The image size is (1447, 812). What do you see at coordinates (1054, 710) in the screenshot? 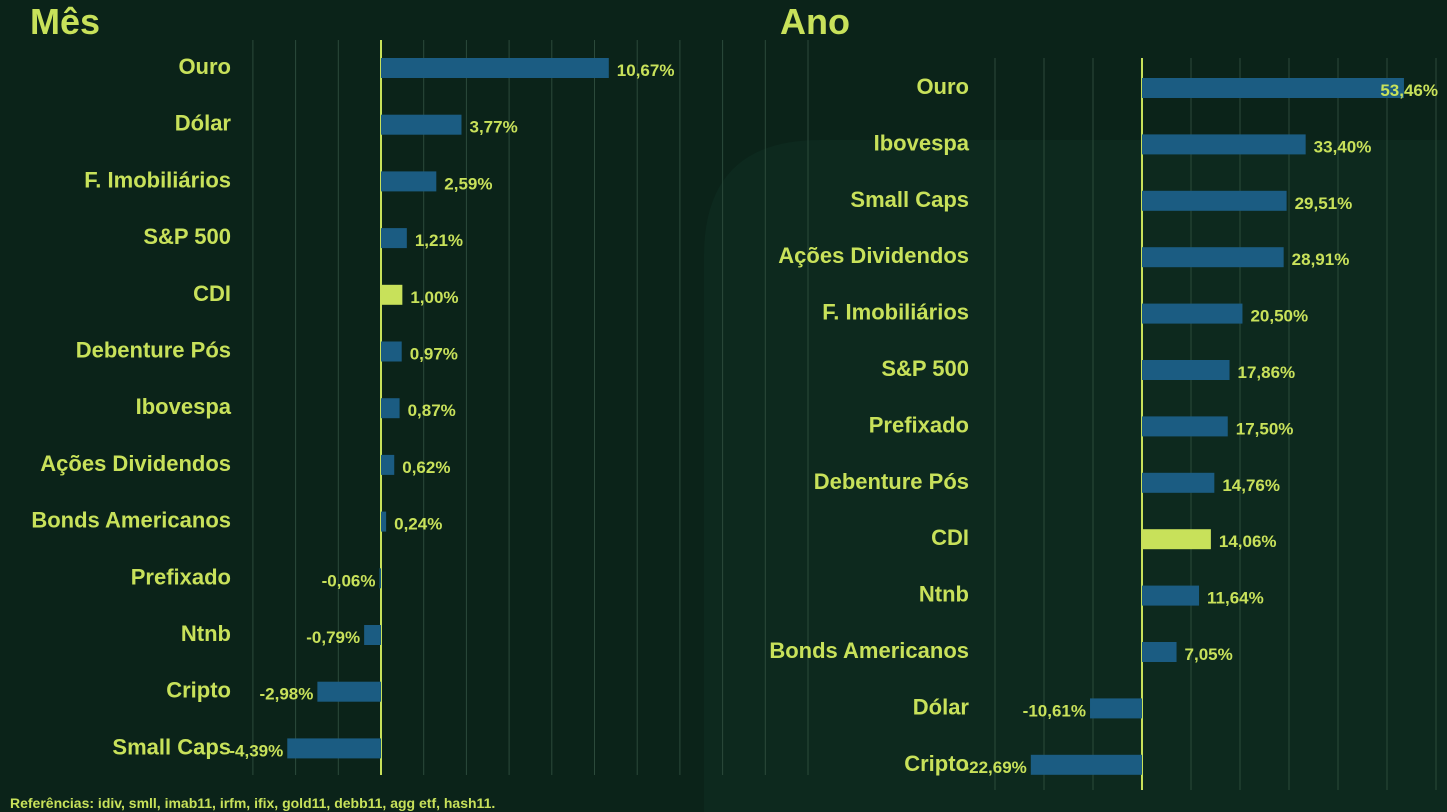
I see `year-value-label-dolar: -10,61%` at bounding box center [1054, 710].